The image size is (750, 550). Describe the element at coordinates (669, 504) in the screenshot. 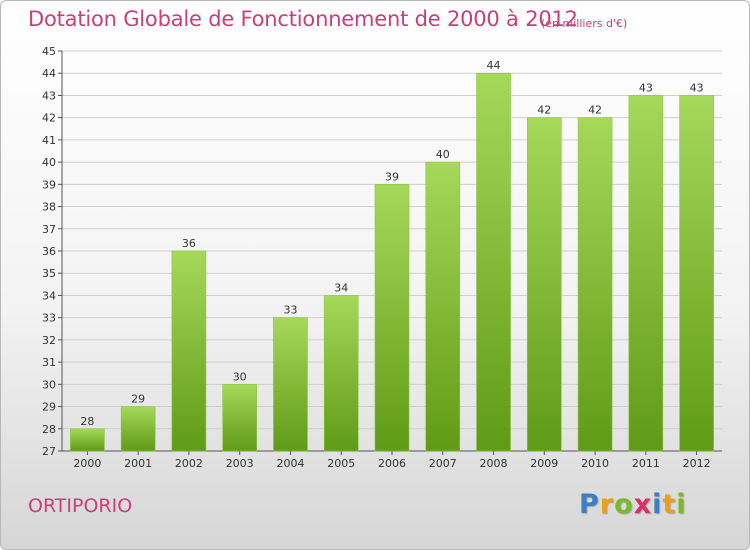

I see `logo-letter: t` at that location.